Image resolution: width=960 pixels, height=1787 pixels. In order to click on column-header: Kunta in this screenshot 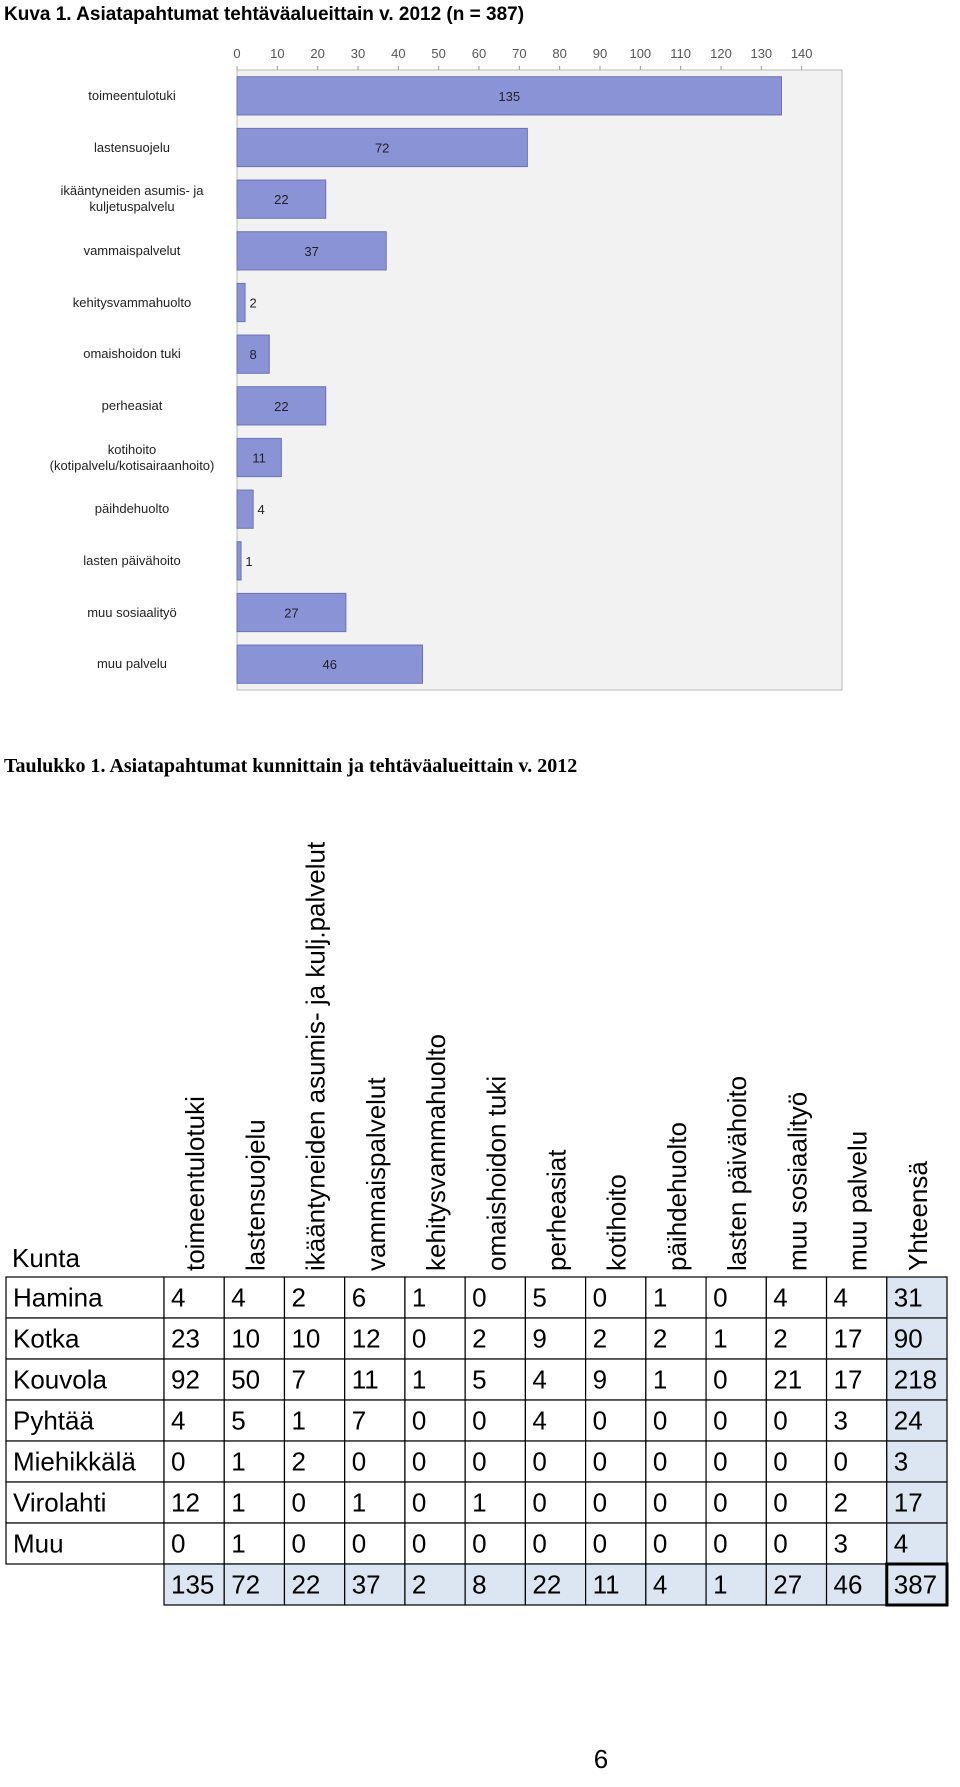, I will do `click(46, 1258)`.